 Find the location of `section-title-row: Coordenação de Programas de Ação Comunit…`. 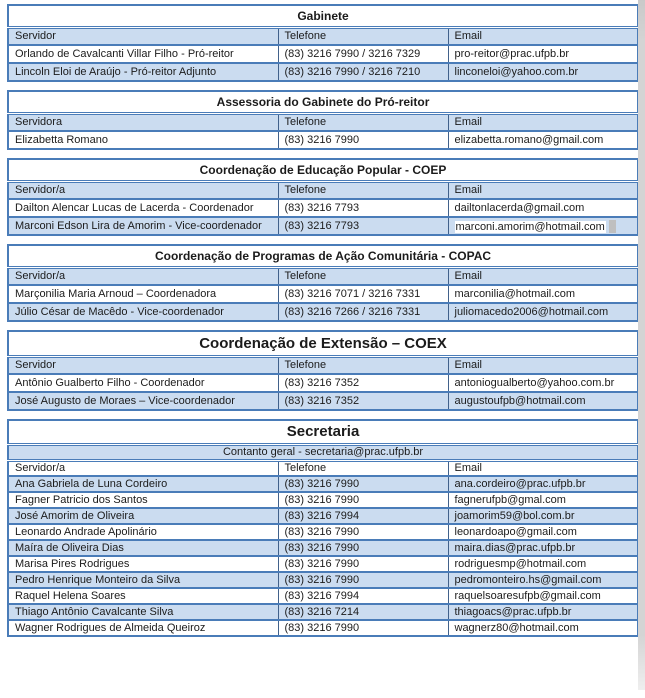

section-title-row: Coordenação de Programas de Ação Comunit… is located at coordinates (323, 256).